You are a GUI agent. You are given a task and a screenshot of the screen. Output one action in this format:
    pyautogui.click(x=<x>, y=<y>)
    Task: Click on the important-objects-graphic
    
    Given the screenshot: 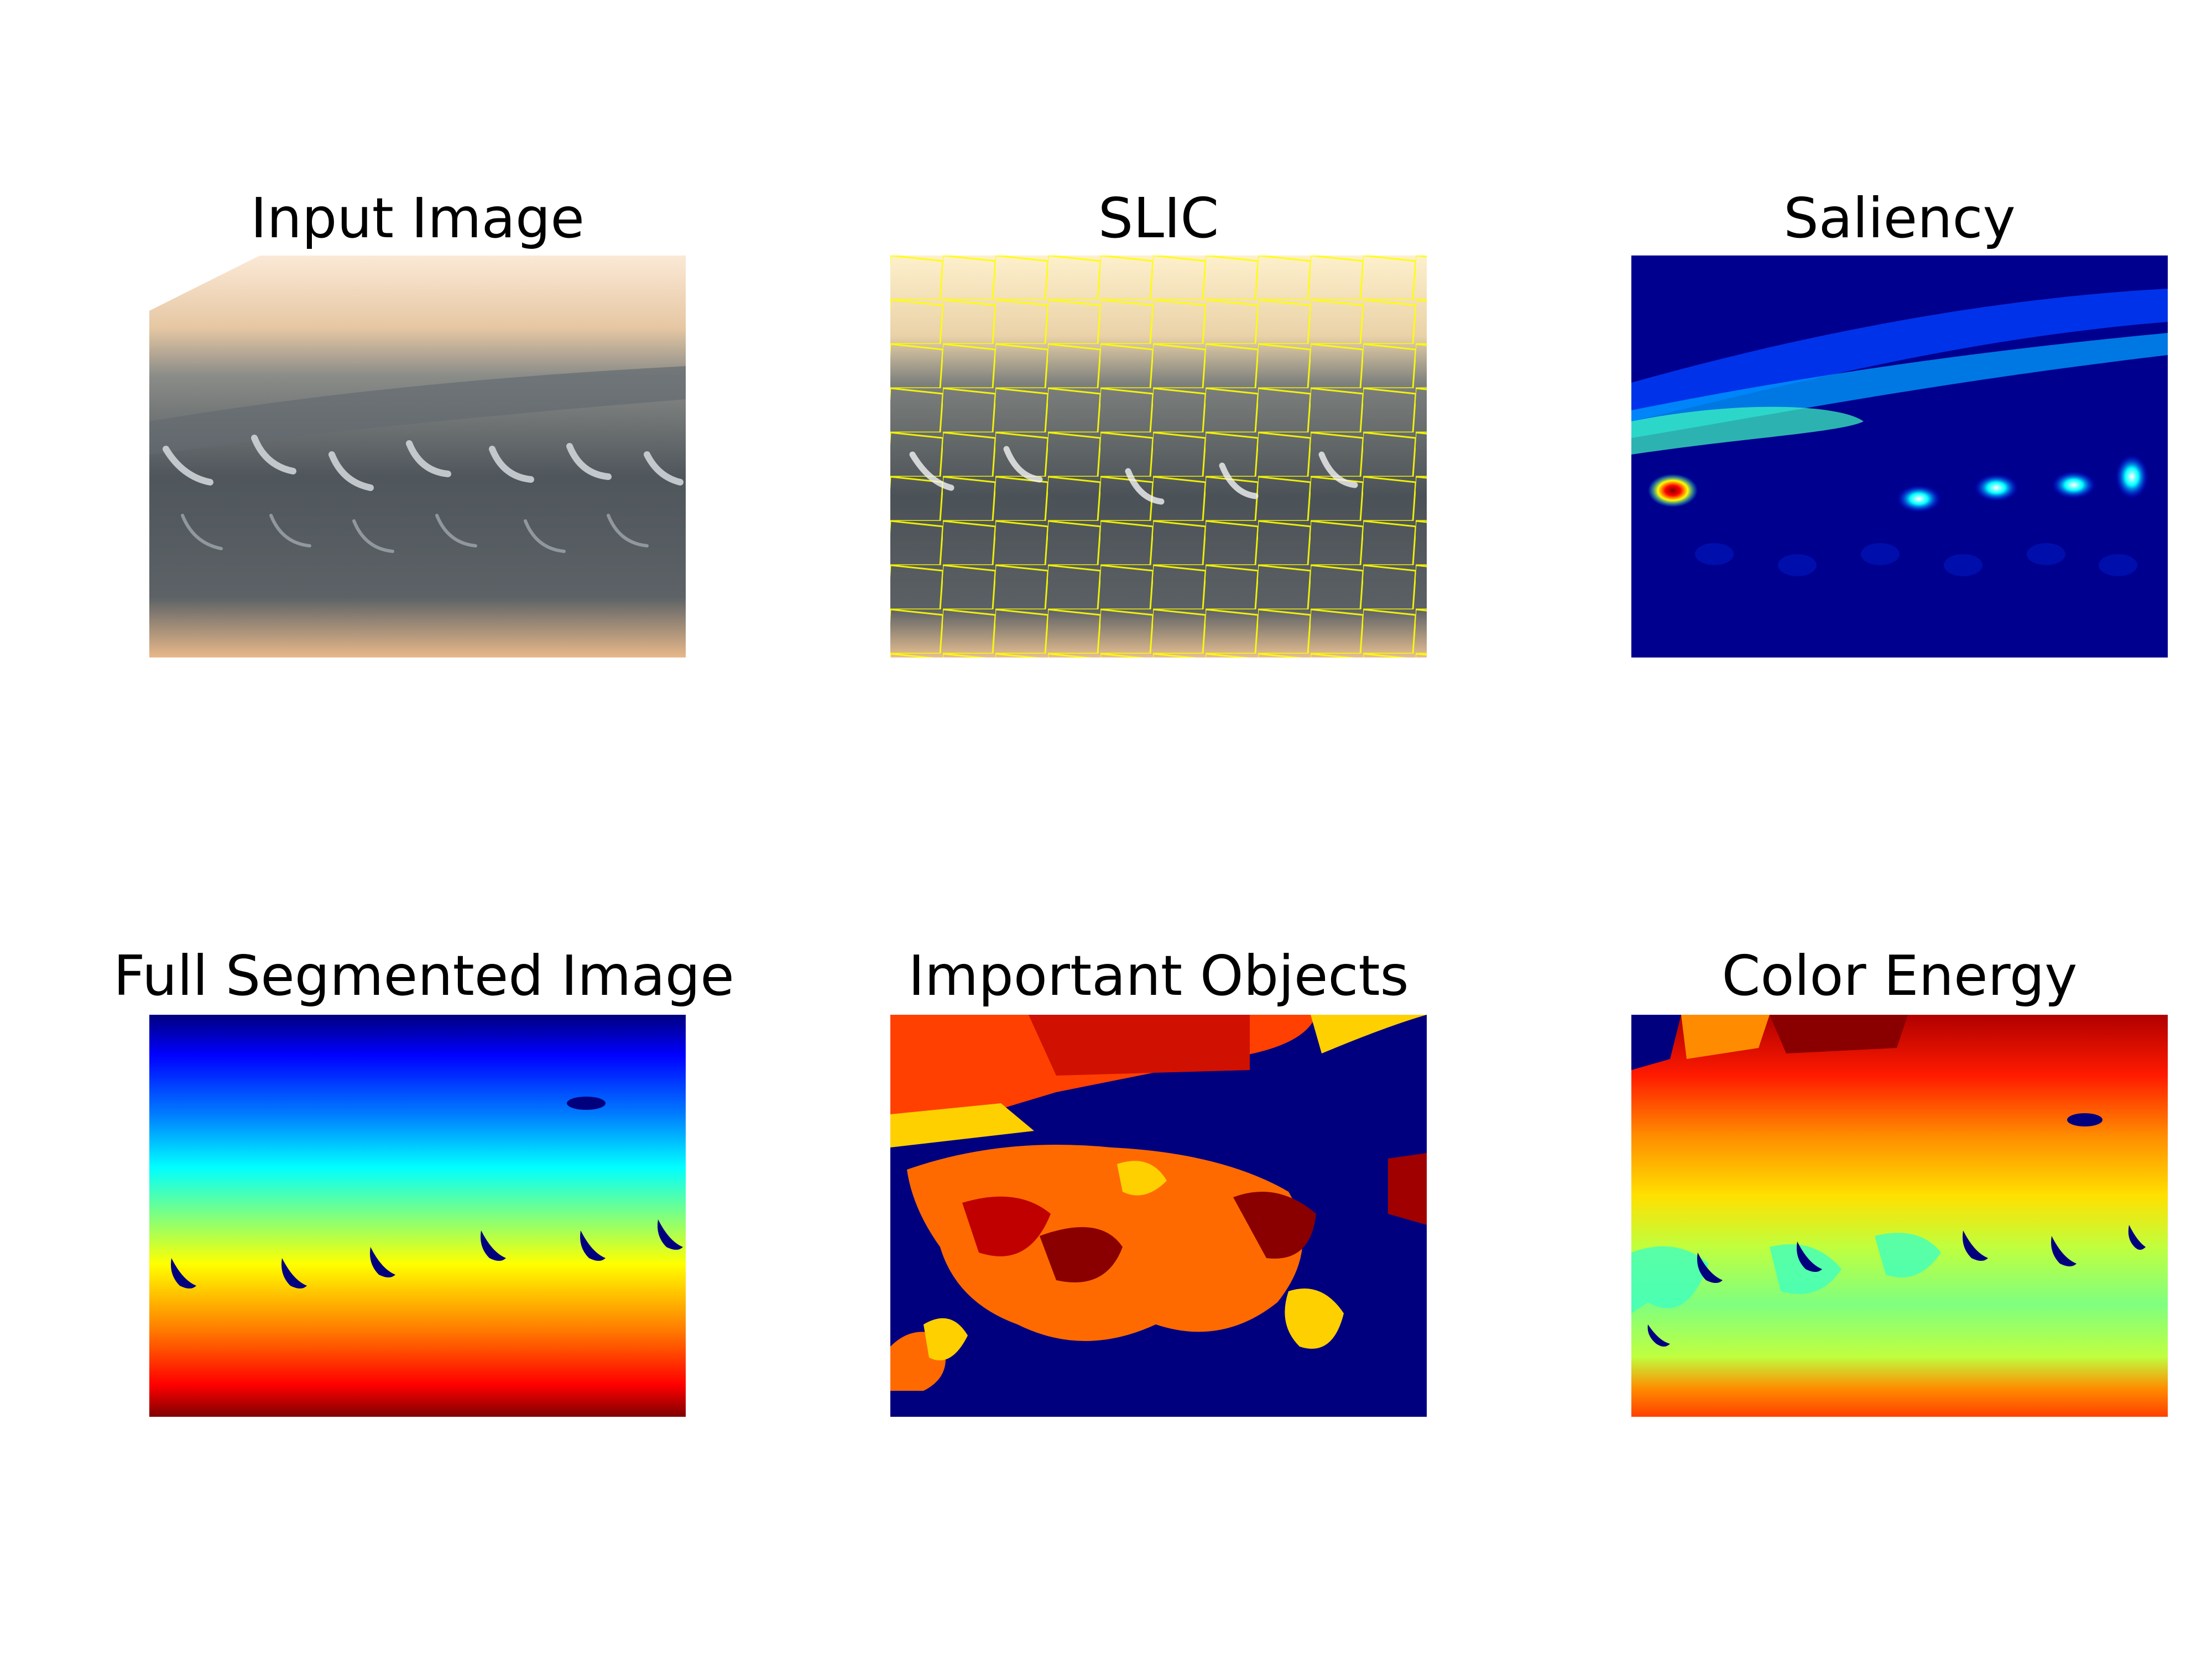 What is the action you would take?
    pyautogui.click(x=1159, y=1216)
    